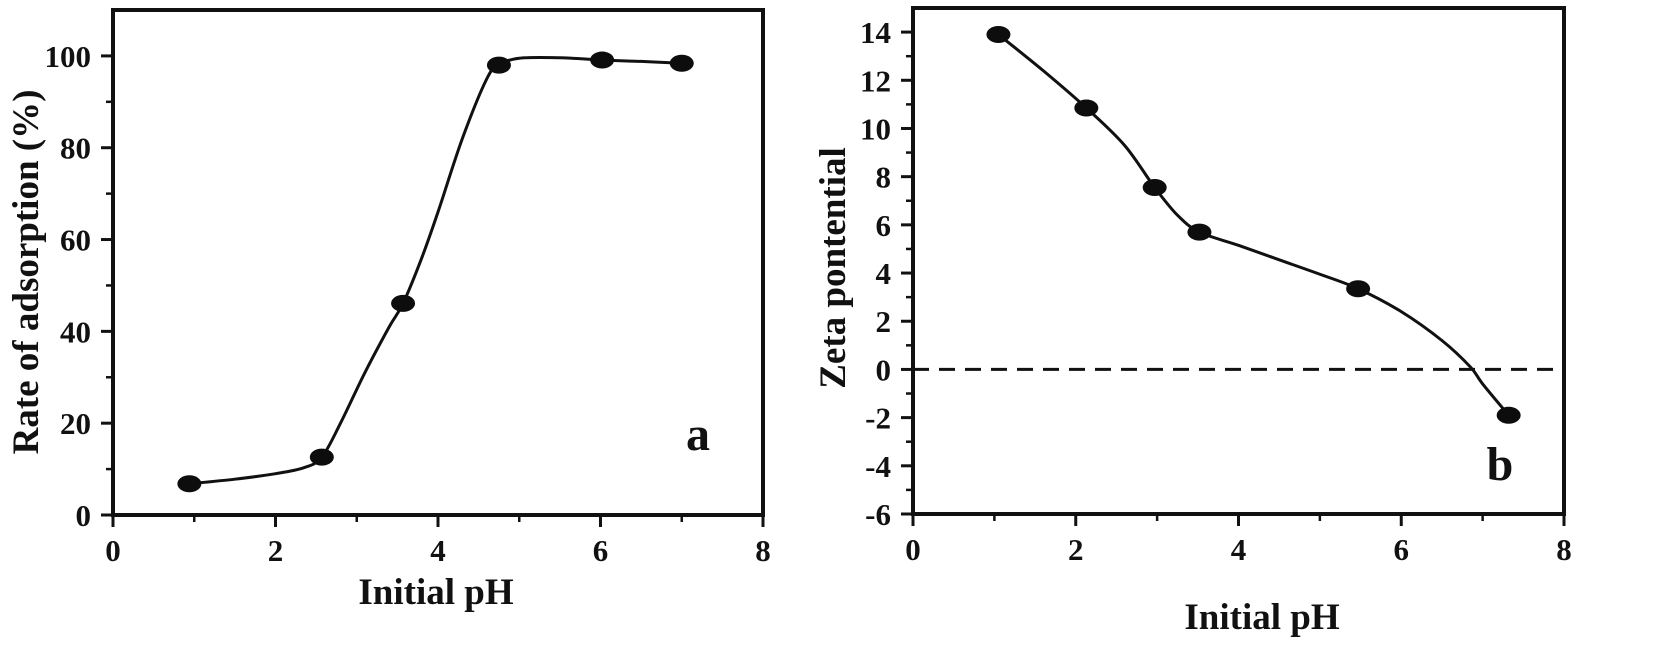 The image size is (1654, 658). Describe the element at coordinates (875, 80) in the screenshot. I see `panel-b-y-tick-label: 12` at that location.